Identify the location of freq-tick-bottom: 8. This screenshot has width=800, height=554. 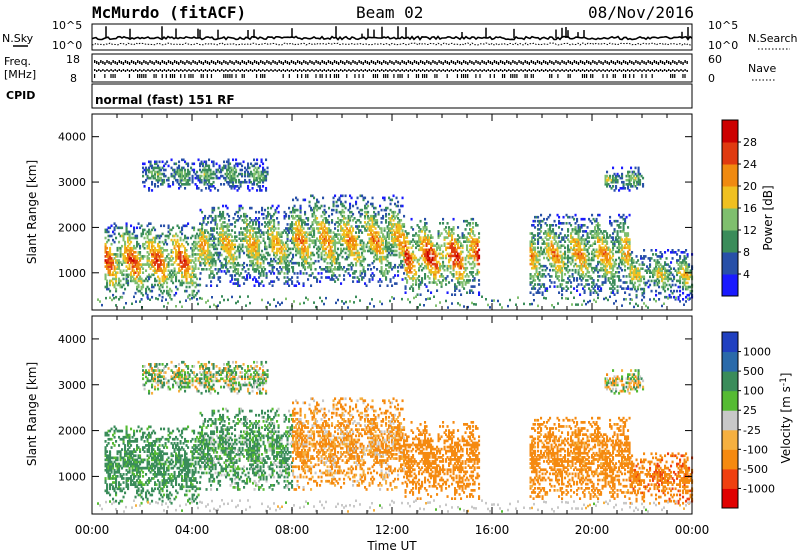
(73, 78).